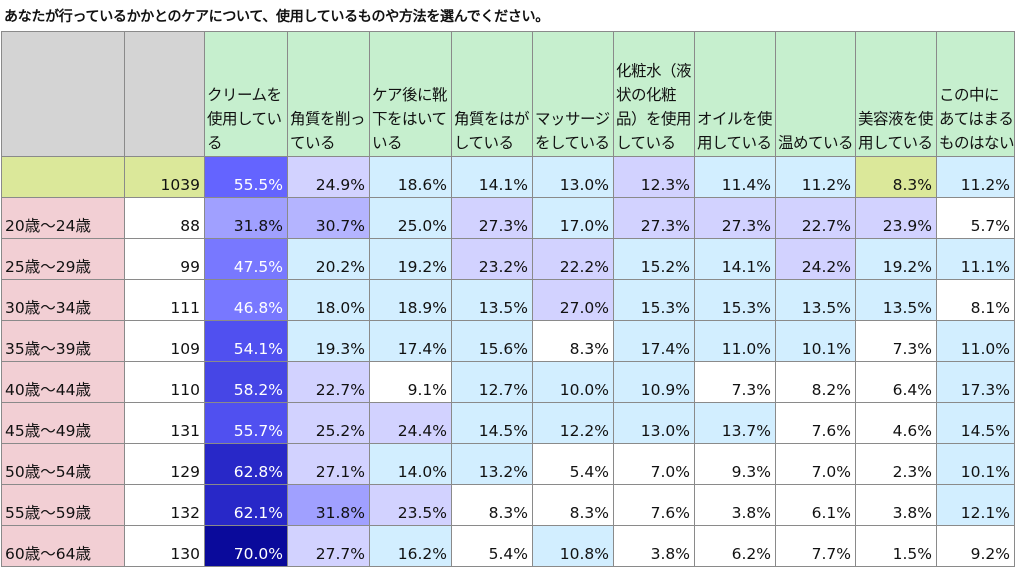 The height and width of the screenshot is (567, 1017). What do you see at coordinates (63, 177) in the screenshot?
I see `row-label` at bounding box center [63, 177].